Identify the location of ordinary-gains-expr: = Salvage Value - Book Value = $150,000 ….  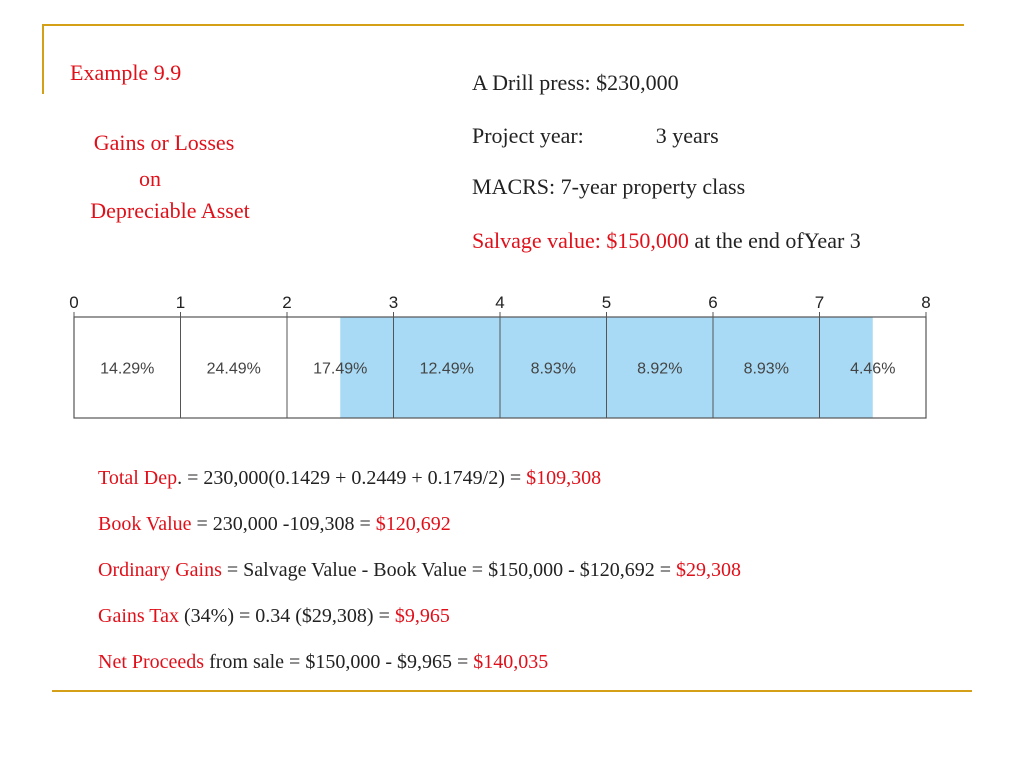
(449, 570).